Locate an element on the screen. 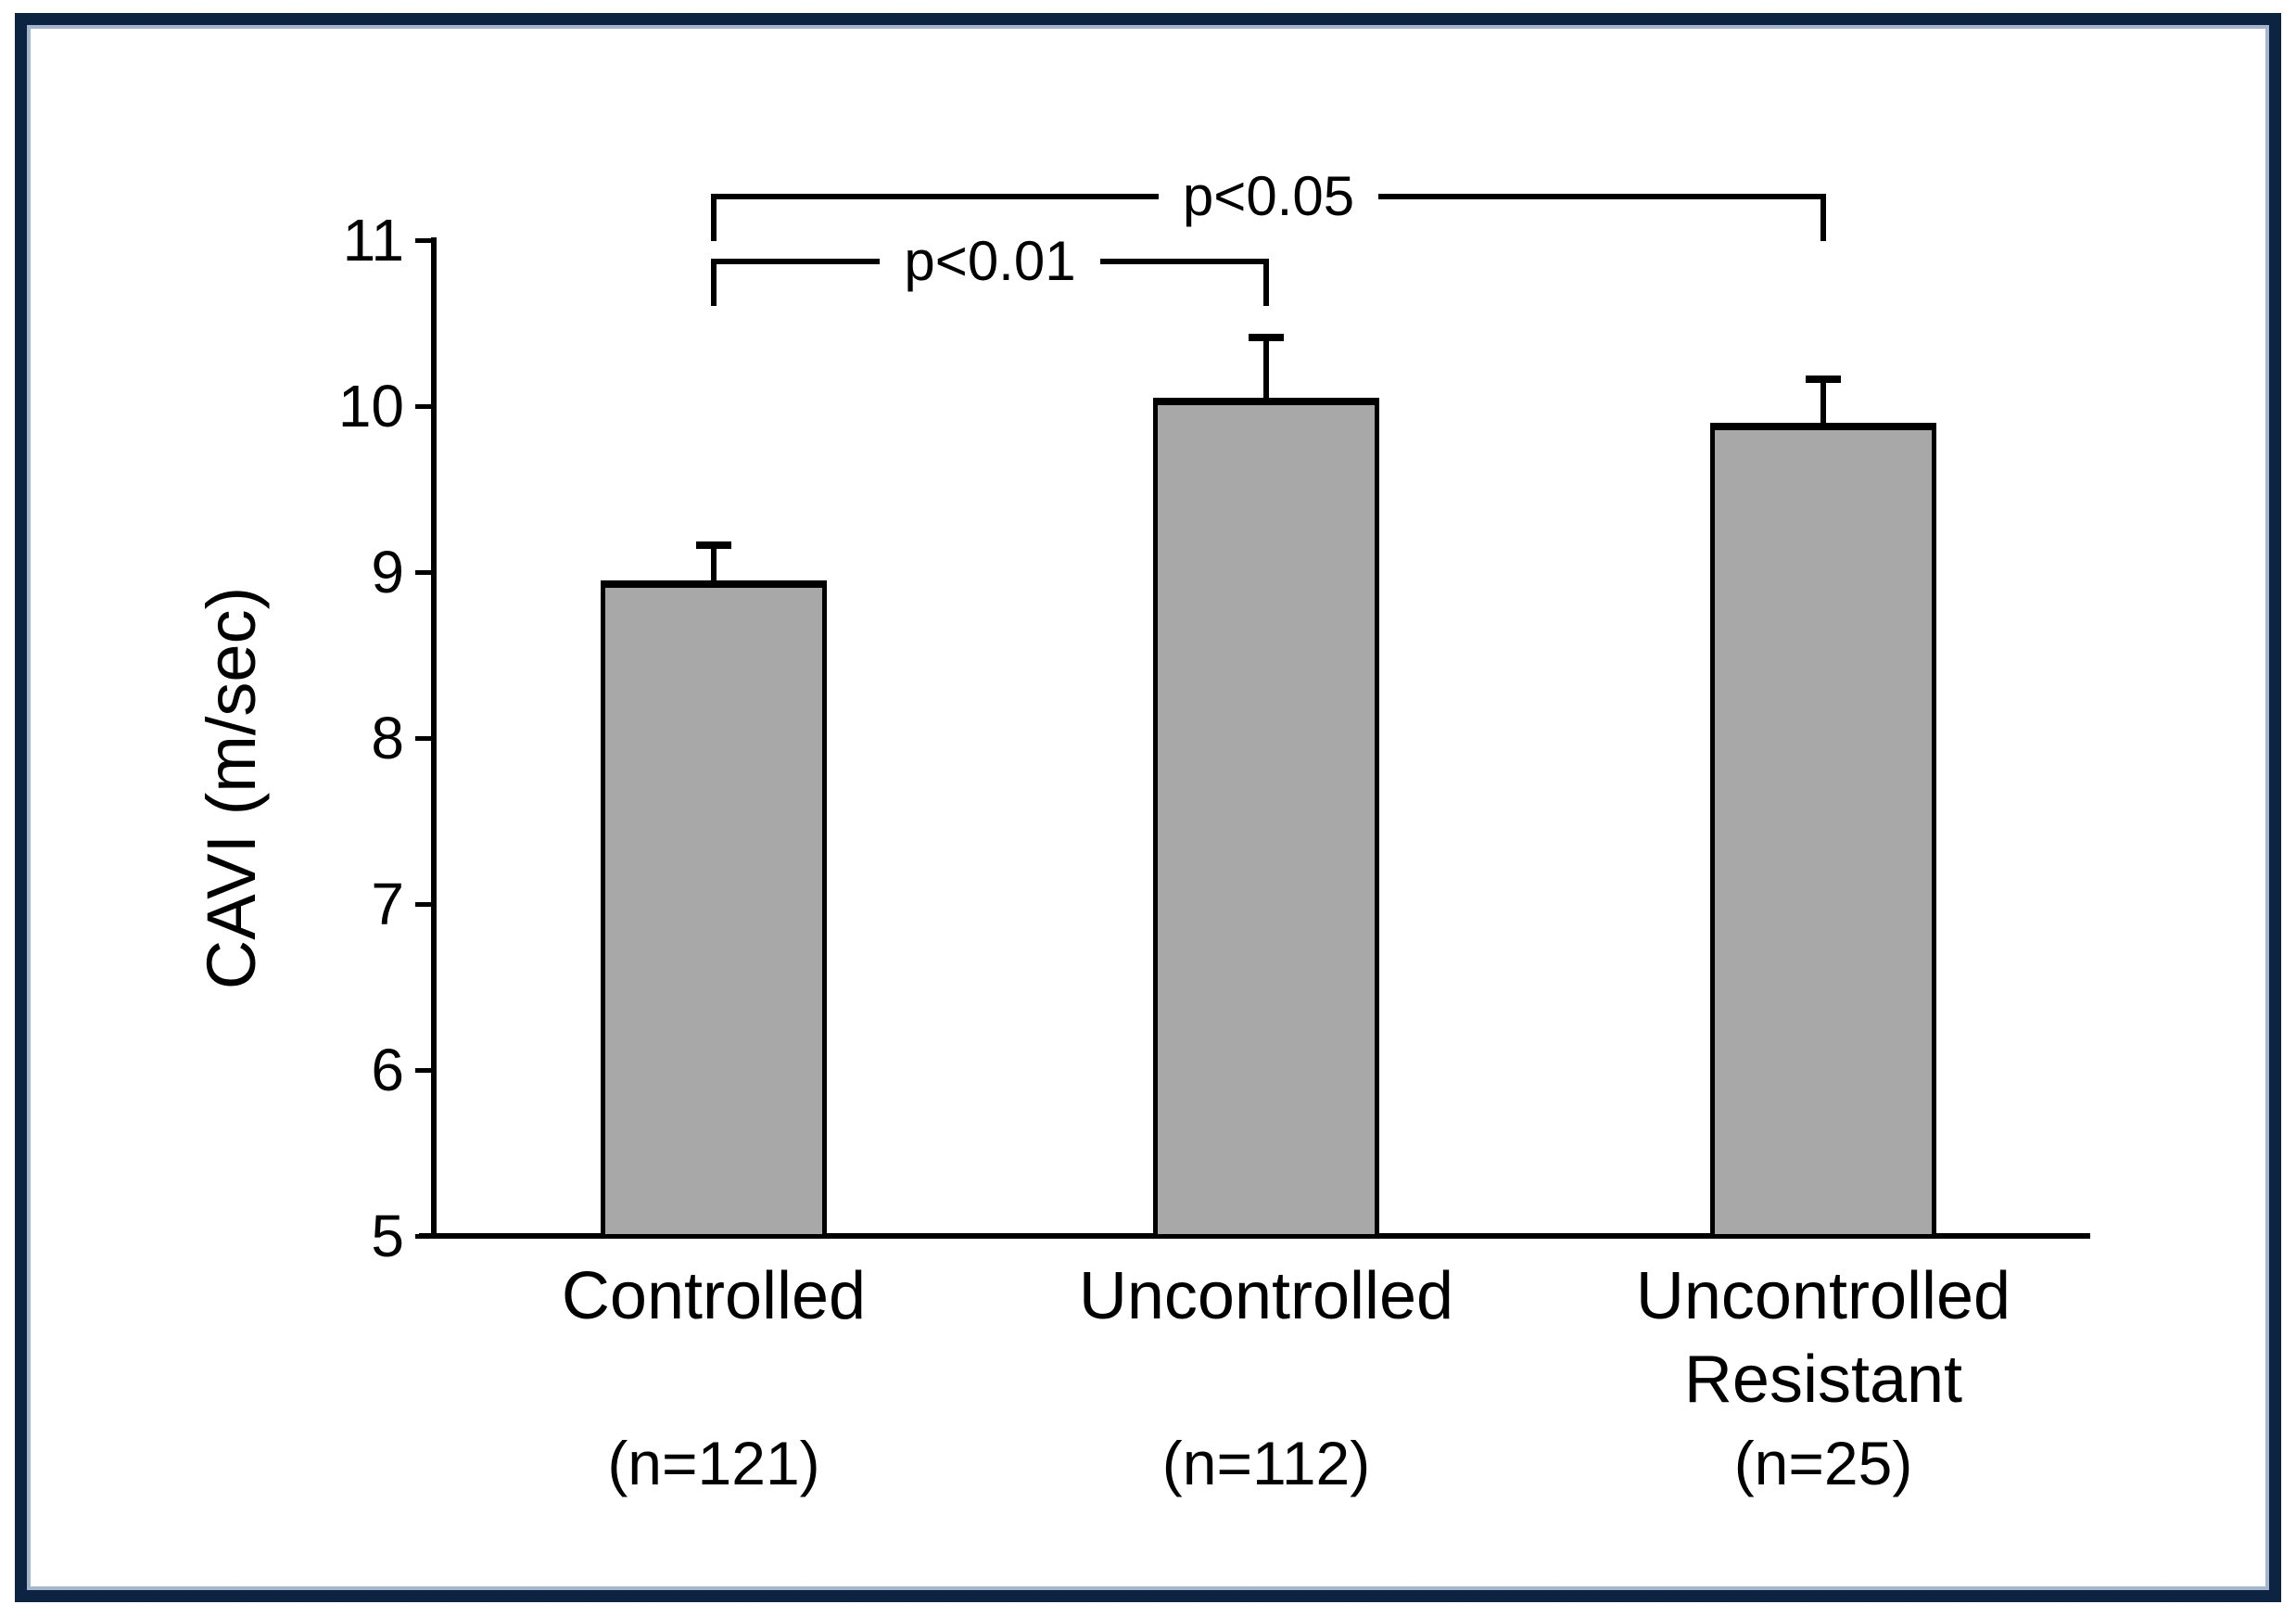  y-axis-line is located at coordinates (434, 738).